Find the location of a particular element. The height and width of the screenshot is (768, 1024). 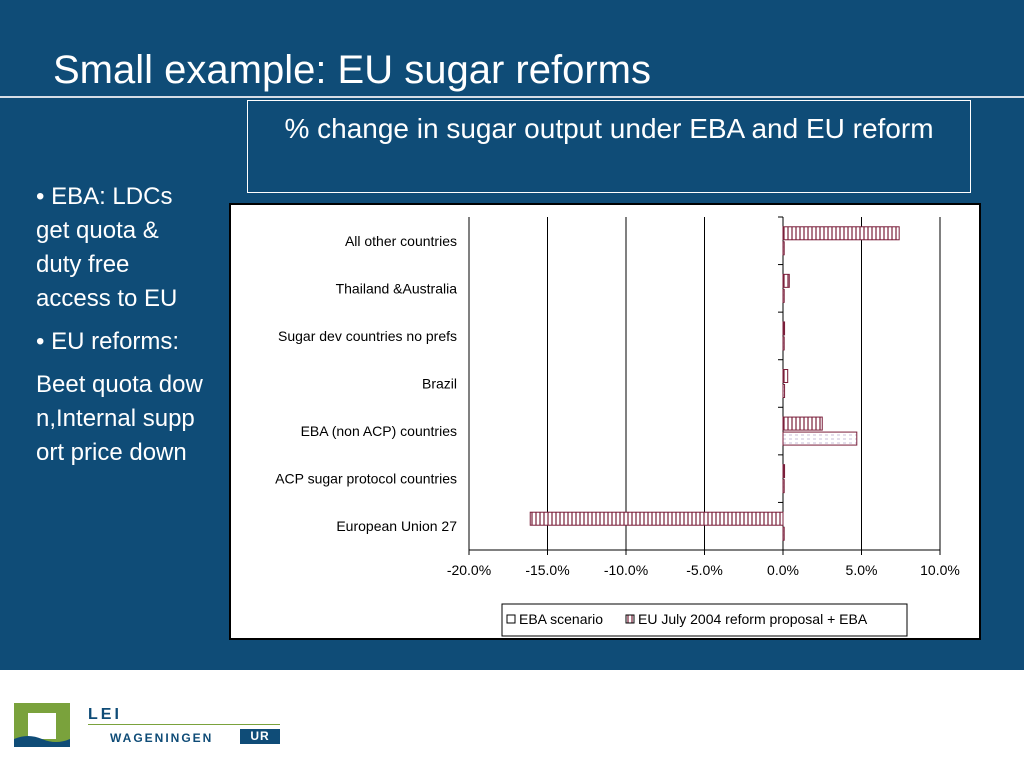

category-label: Thailand &Australia is located at coordinates (397, 288).